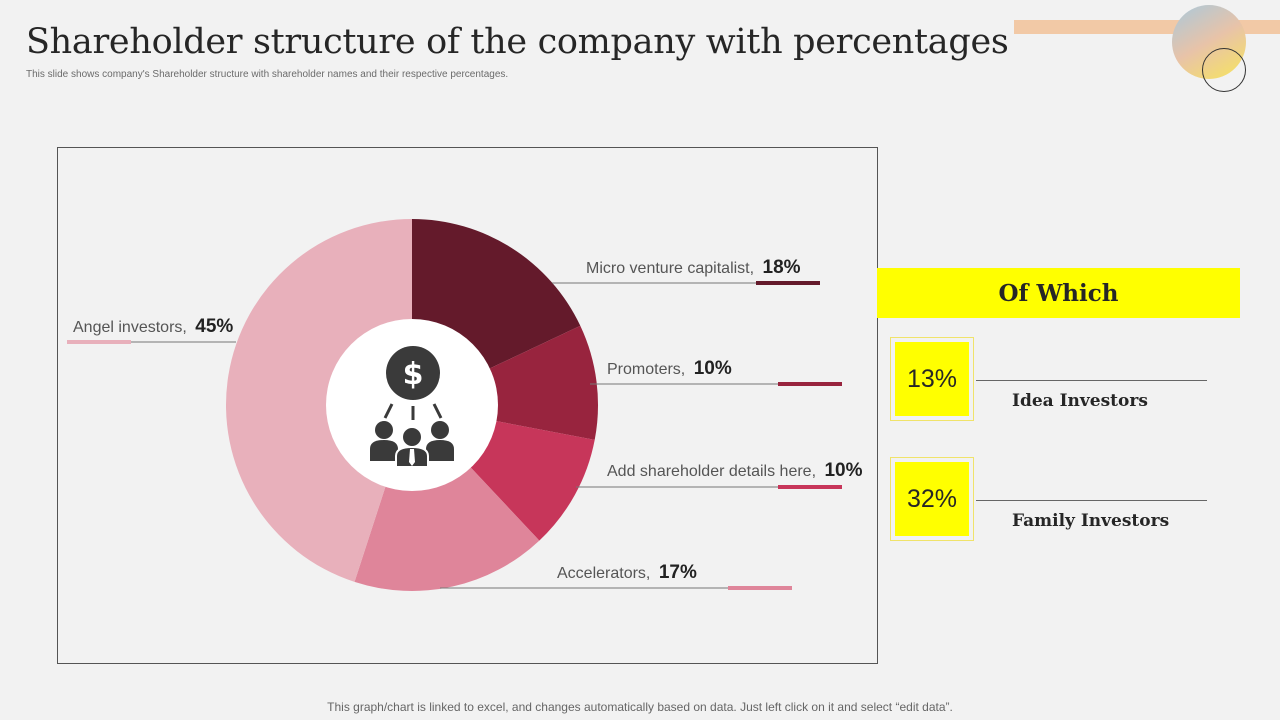  I want to click on pct-value: 32%, so click(932, 499).